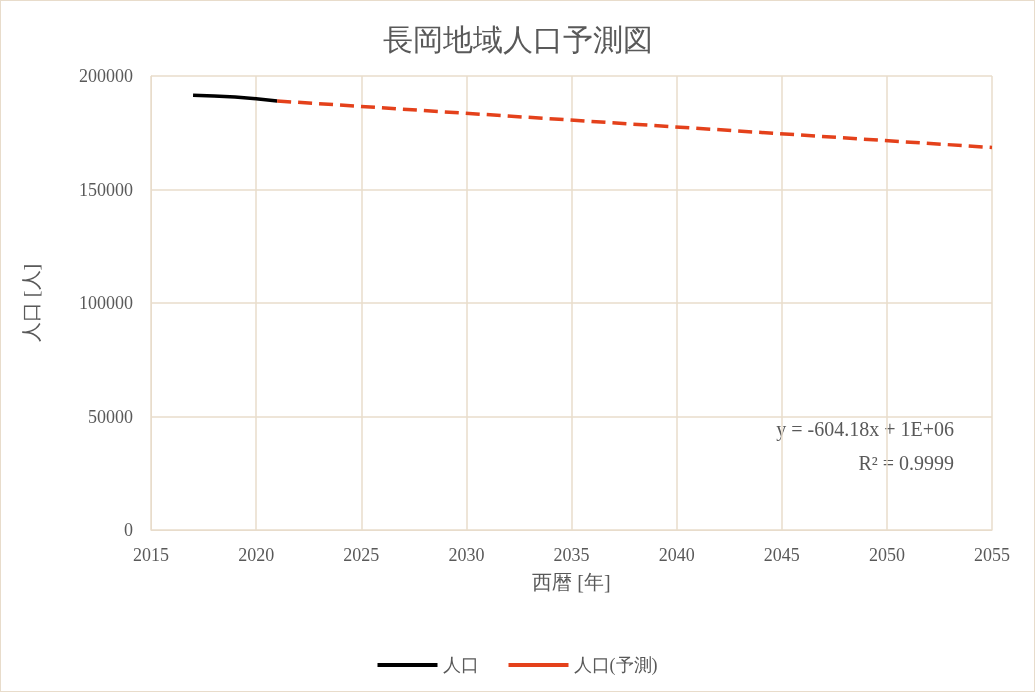 This screenshot has width=1035, height=692. What do you see at coordinates (106, 303) in the screenshot?
I see `y-tick-label: 100000` at bounding box center [106, 303].